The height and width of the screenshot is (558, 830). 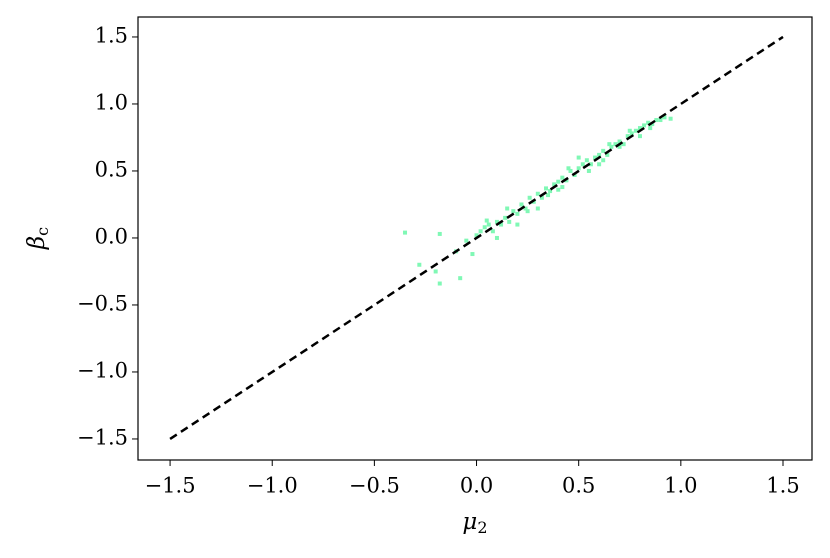 What do you see at coordinates (102, 303) in the screenshot?
I see `y-tick-label: −0.5` at bounding box center [102, 303].